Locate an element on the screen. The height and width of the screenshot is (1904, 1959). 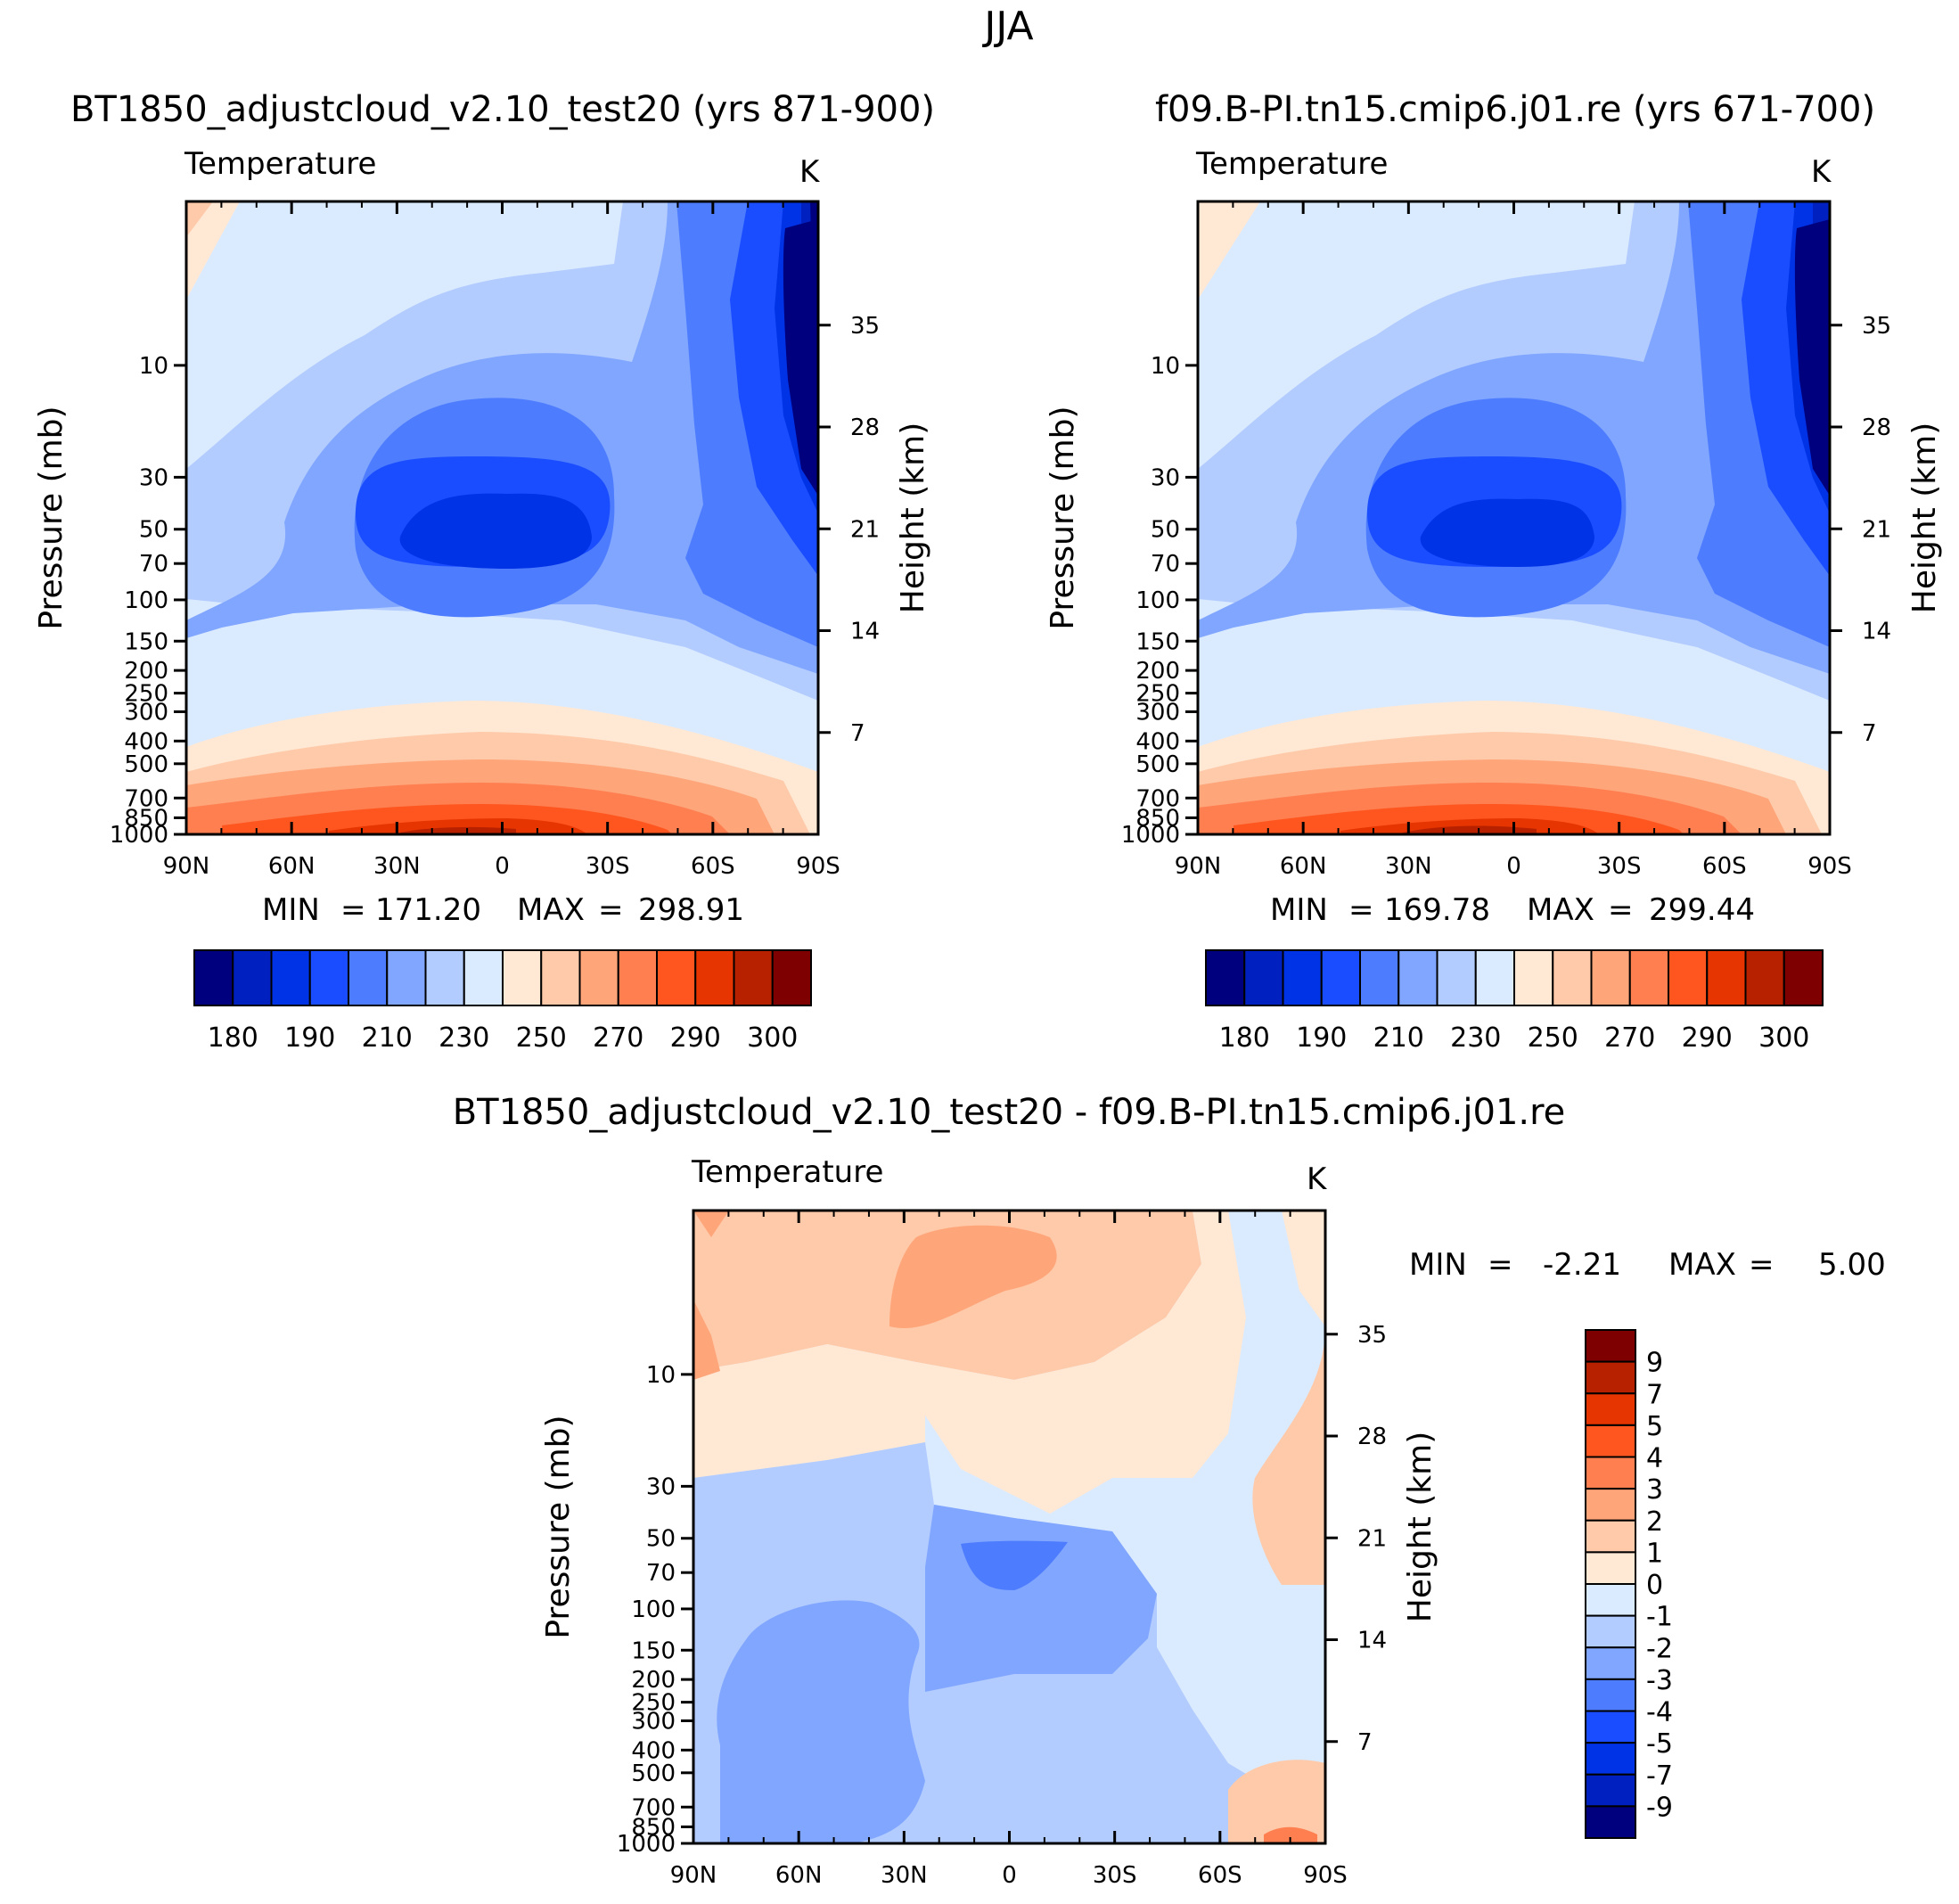
height-tick-label: 14 is located at coordinates (1876, 632).